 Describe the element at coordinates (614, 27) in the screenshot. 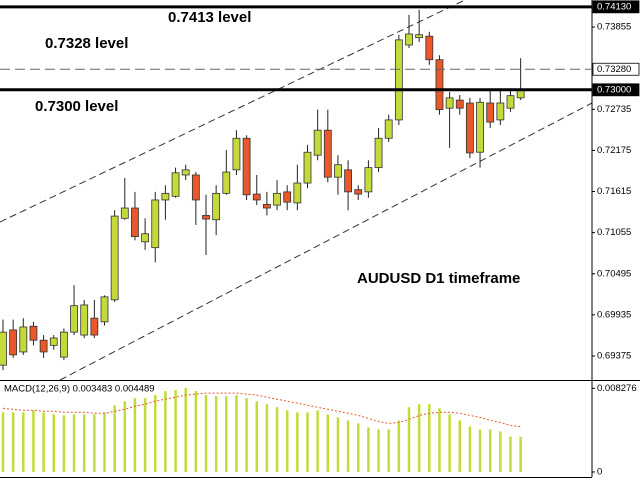

I see `y-tick-label: 0.73855` at that location.